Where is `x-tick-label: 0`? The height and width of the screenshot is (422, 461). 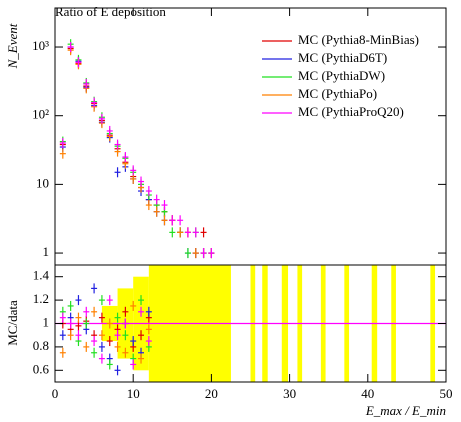 x-tick-label: 0 is located at coordinates (55, 393).